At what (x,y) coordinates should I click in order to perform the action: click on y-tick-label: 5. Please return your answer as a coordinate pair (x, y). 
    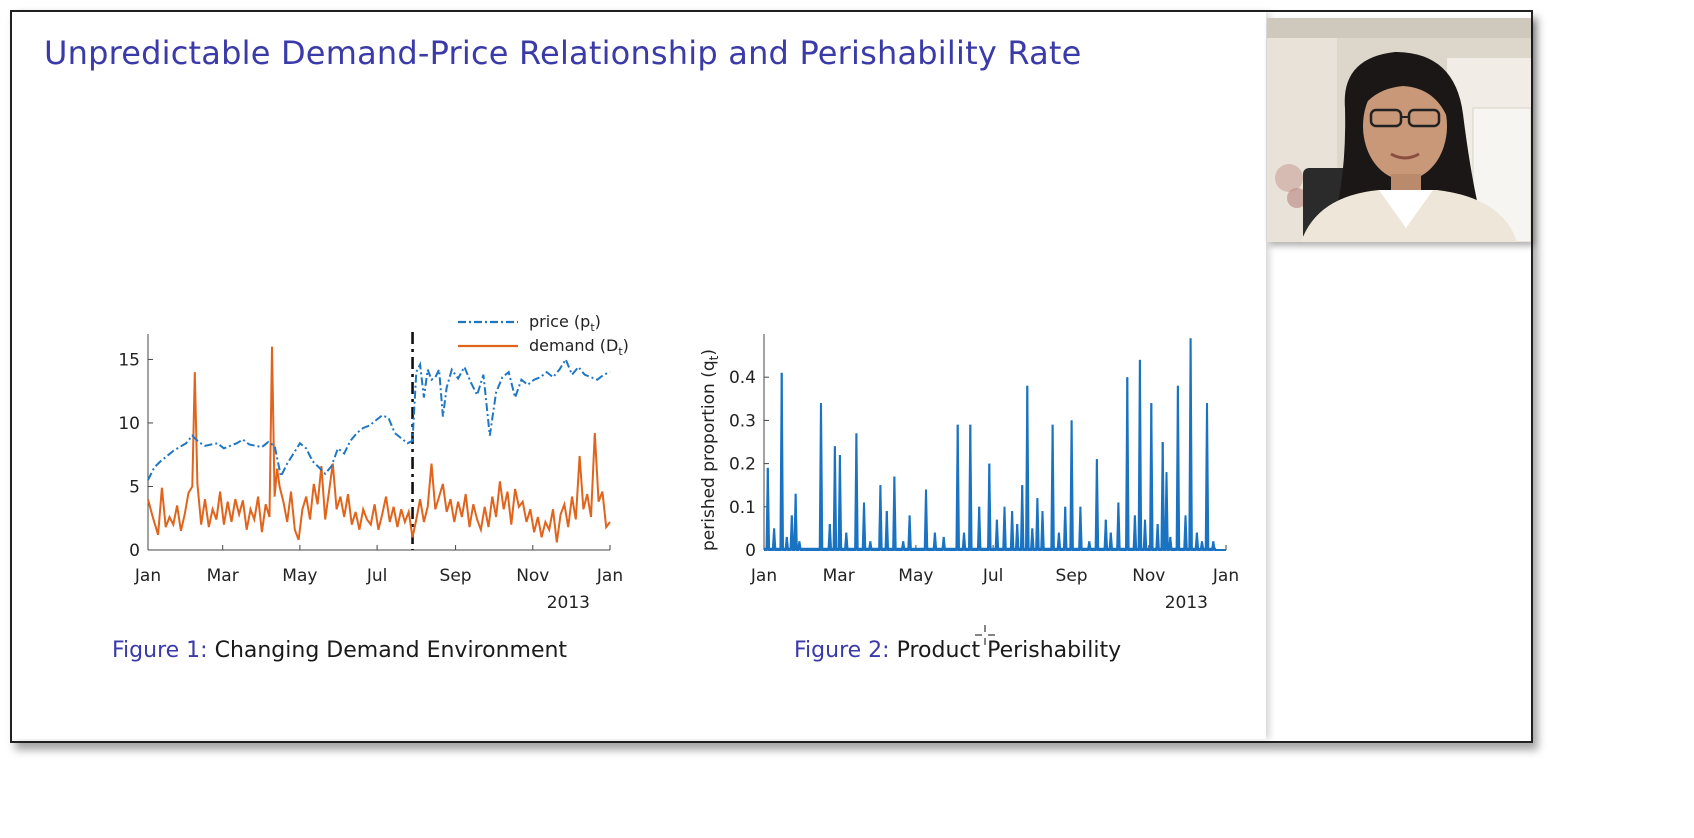
    Looking at the image, I should click on (134, 487).